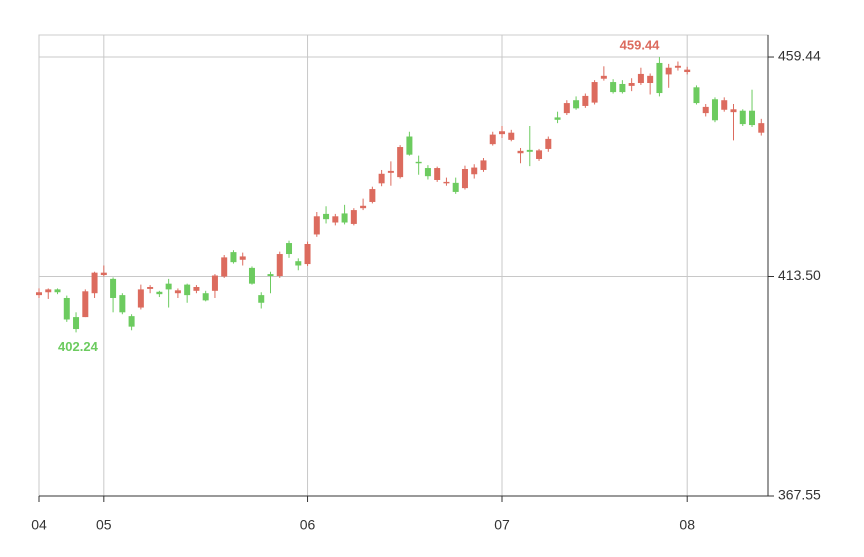  Describe the element at coordinates (687, 525) in the screenshot. I see `x-tick-label: 08` at that location.